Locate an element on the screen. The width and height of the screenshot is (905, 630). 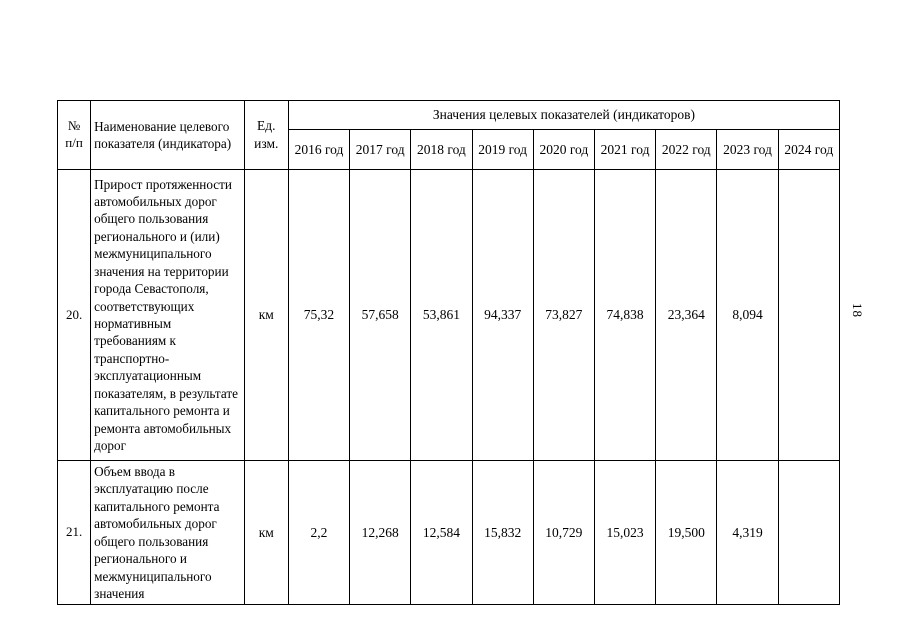
year-header-cell: 2018 год is located at coordinates (441, 149).